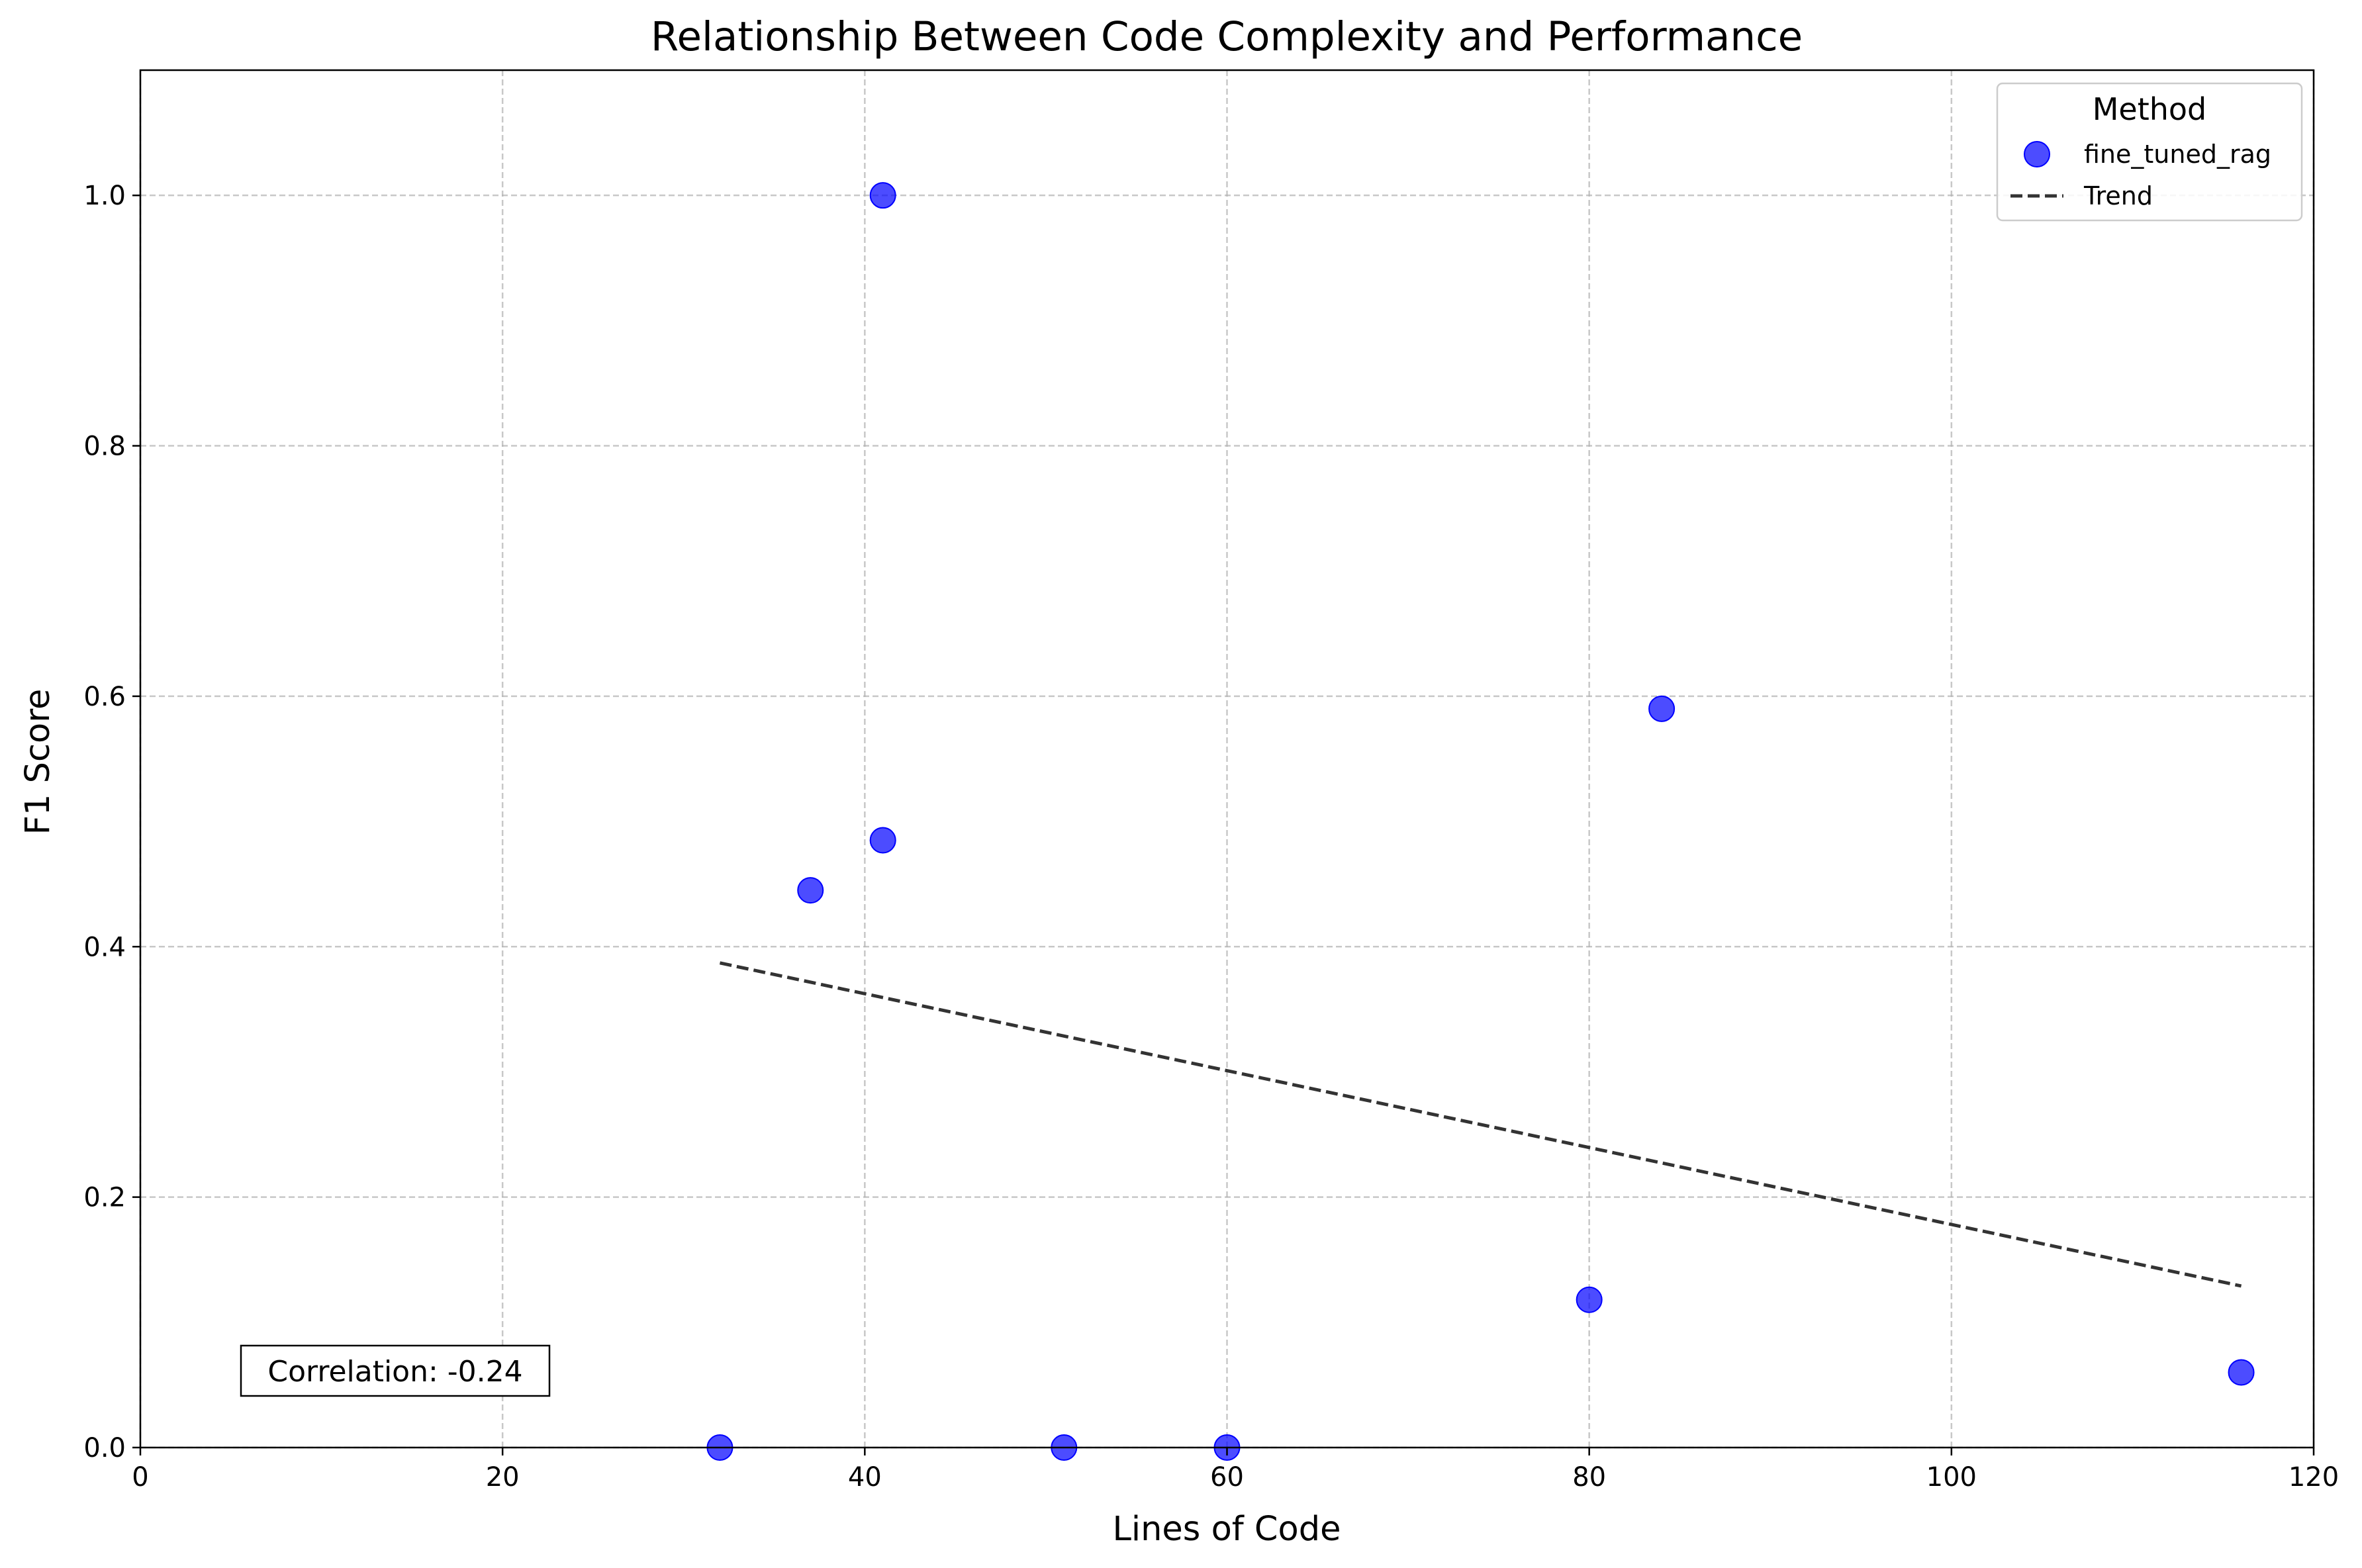 The image size is (2362, 1568). I want to click on x-tick-label: 60, so click(1227, 1477).